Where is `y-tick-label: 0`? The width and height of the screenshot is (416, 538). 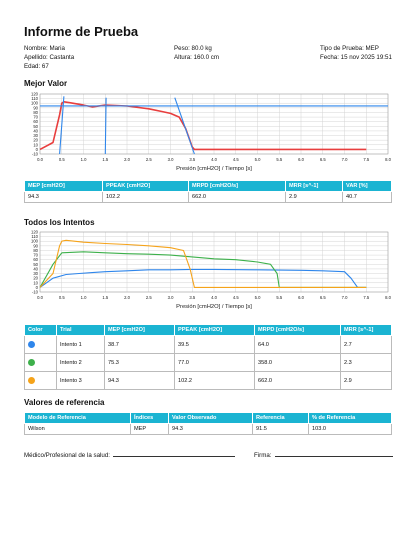 y-tick-label: 0 is located at coordinates (37, 149).